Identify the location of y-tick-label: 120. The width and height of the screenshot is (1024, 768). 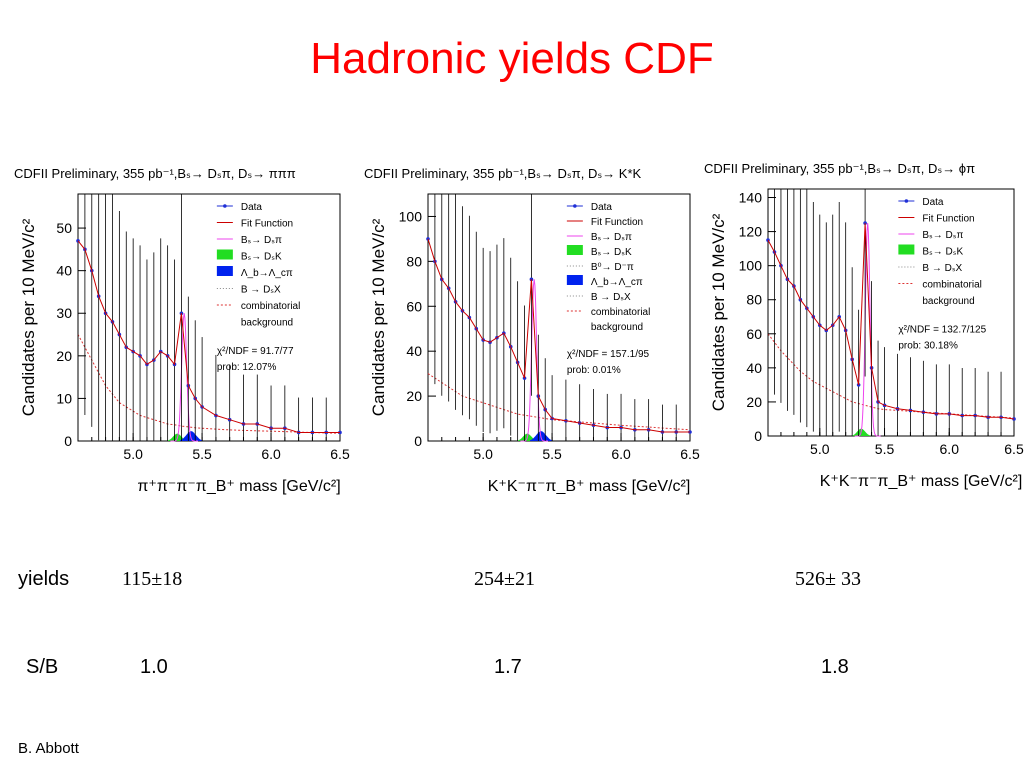
(751, 232).